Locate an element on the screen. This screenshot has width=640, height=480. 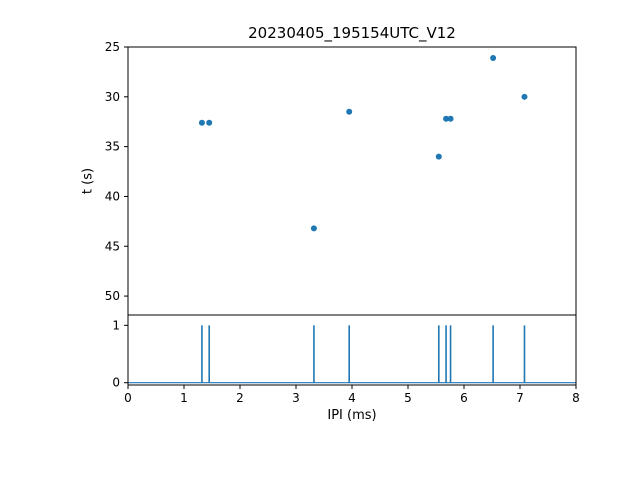
y-tick-label: 0 is located at coordinates (116, 383).